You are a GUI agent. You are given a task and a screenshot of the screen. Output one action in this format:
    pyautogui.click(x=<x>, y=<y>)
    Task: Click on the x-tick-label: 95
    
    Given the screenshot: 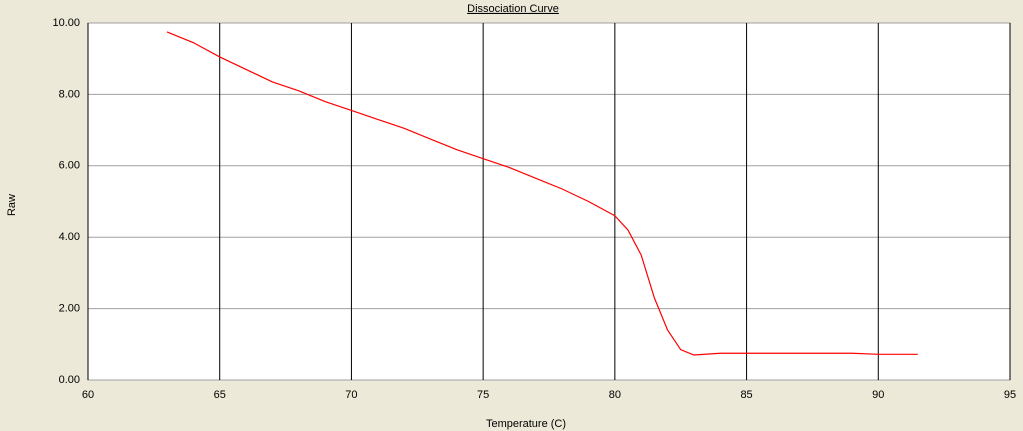 What is the action you would take?
    pyautogui.click(x=1010, y=395)
    